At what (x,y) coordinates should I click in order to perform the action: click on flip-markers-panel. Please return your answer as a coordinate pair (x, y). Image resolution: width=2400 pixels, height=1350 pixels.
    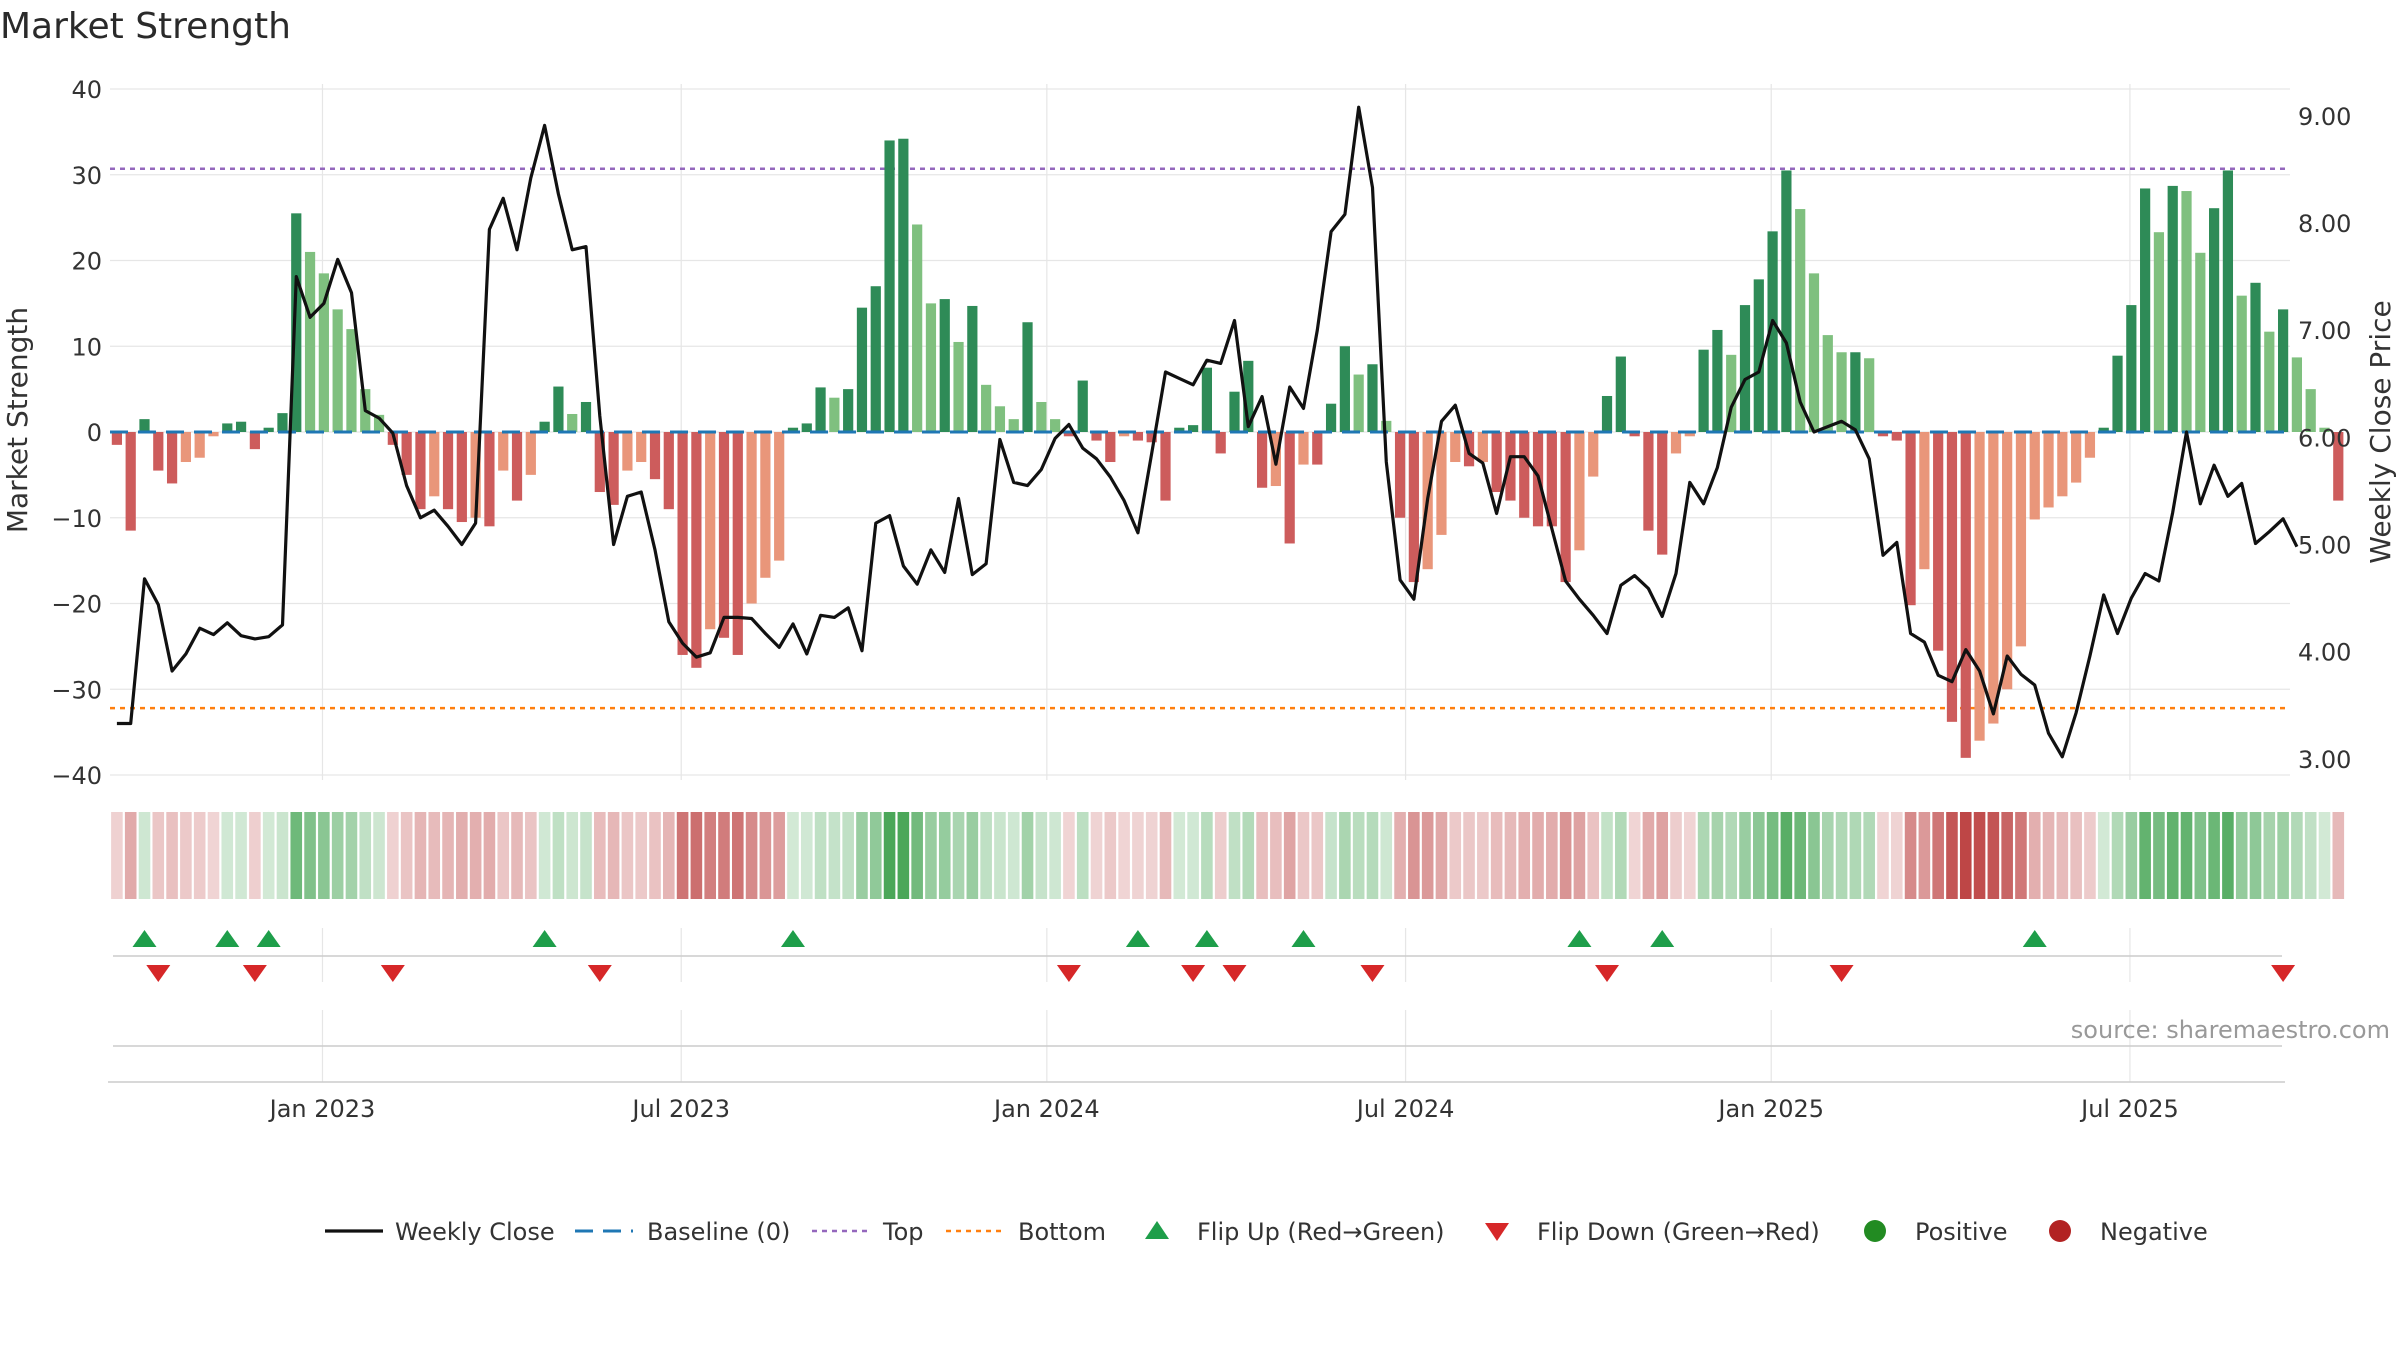
    Looking at the image, I should click on (1204, 955).